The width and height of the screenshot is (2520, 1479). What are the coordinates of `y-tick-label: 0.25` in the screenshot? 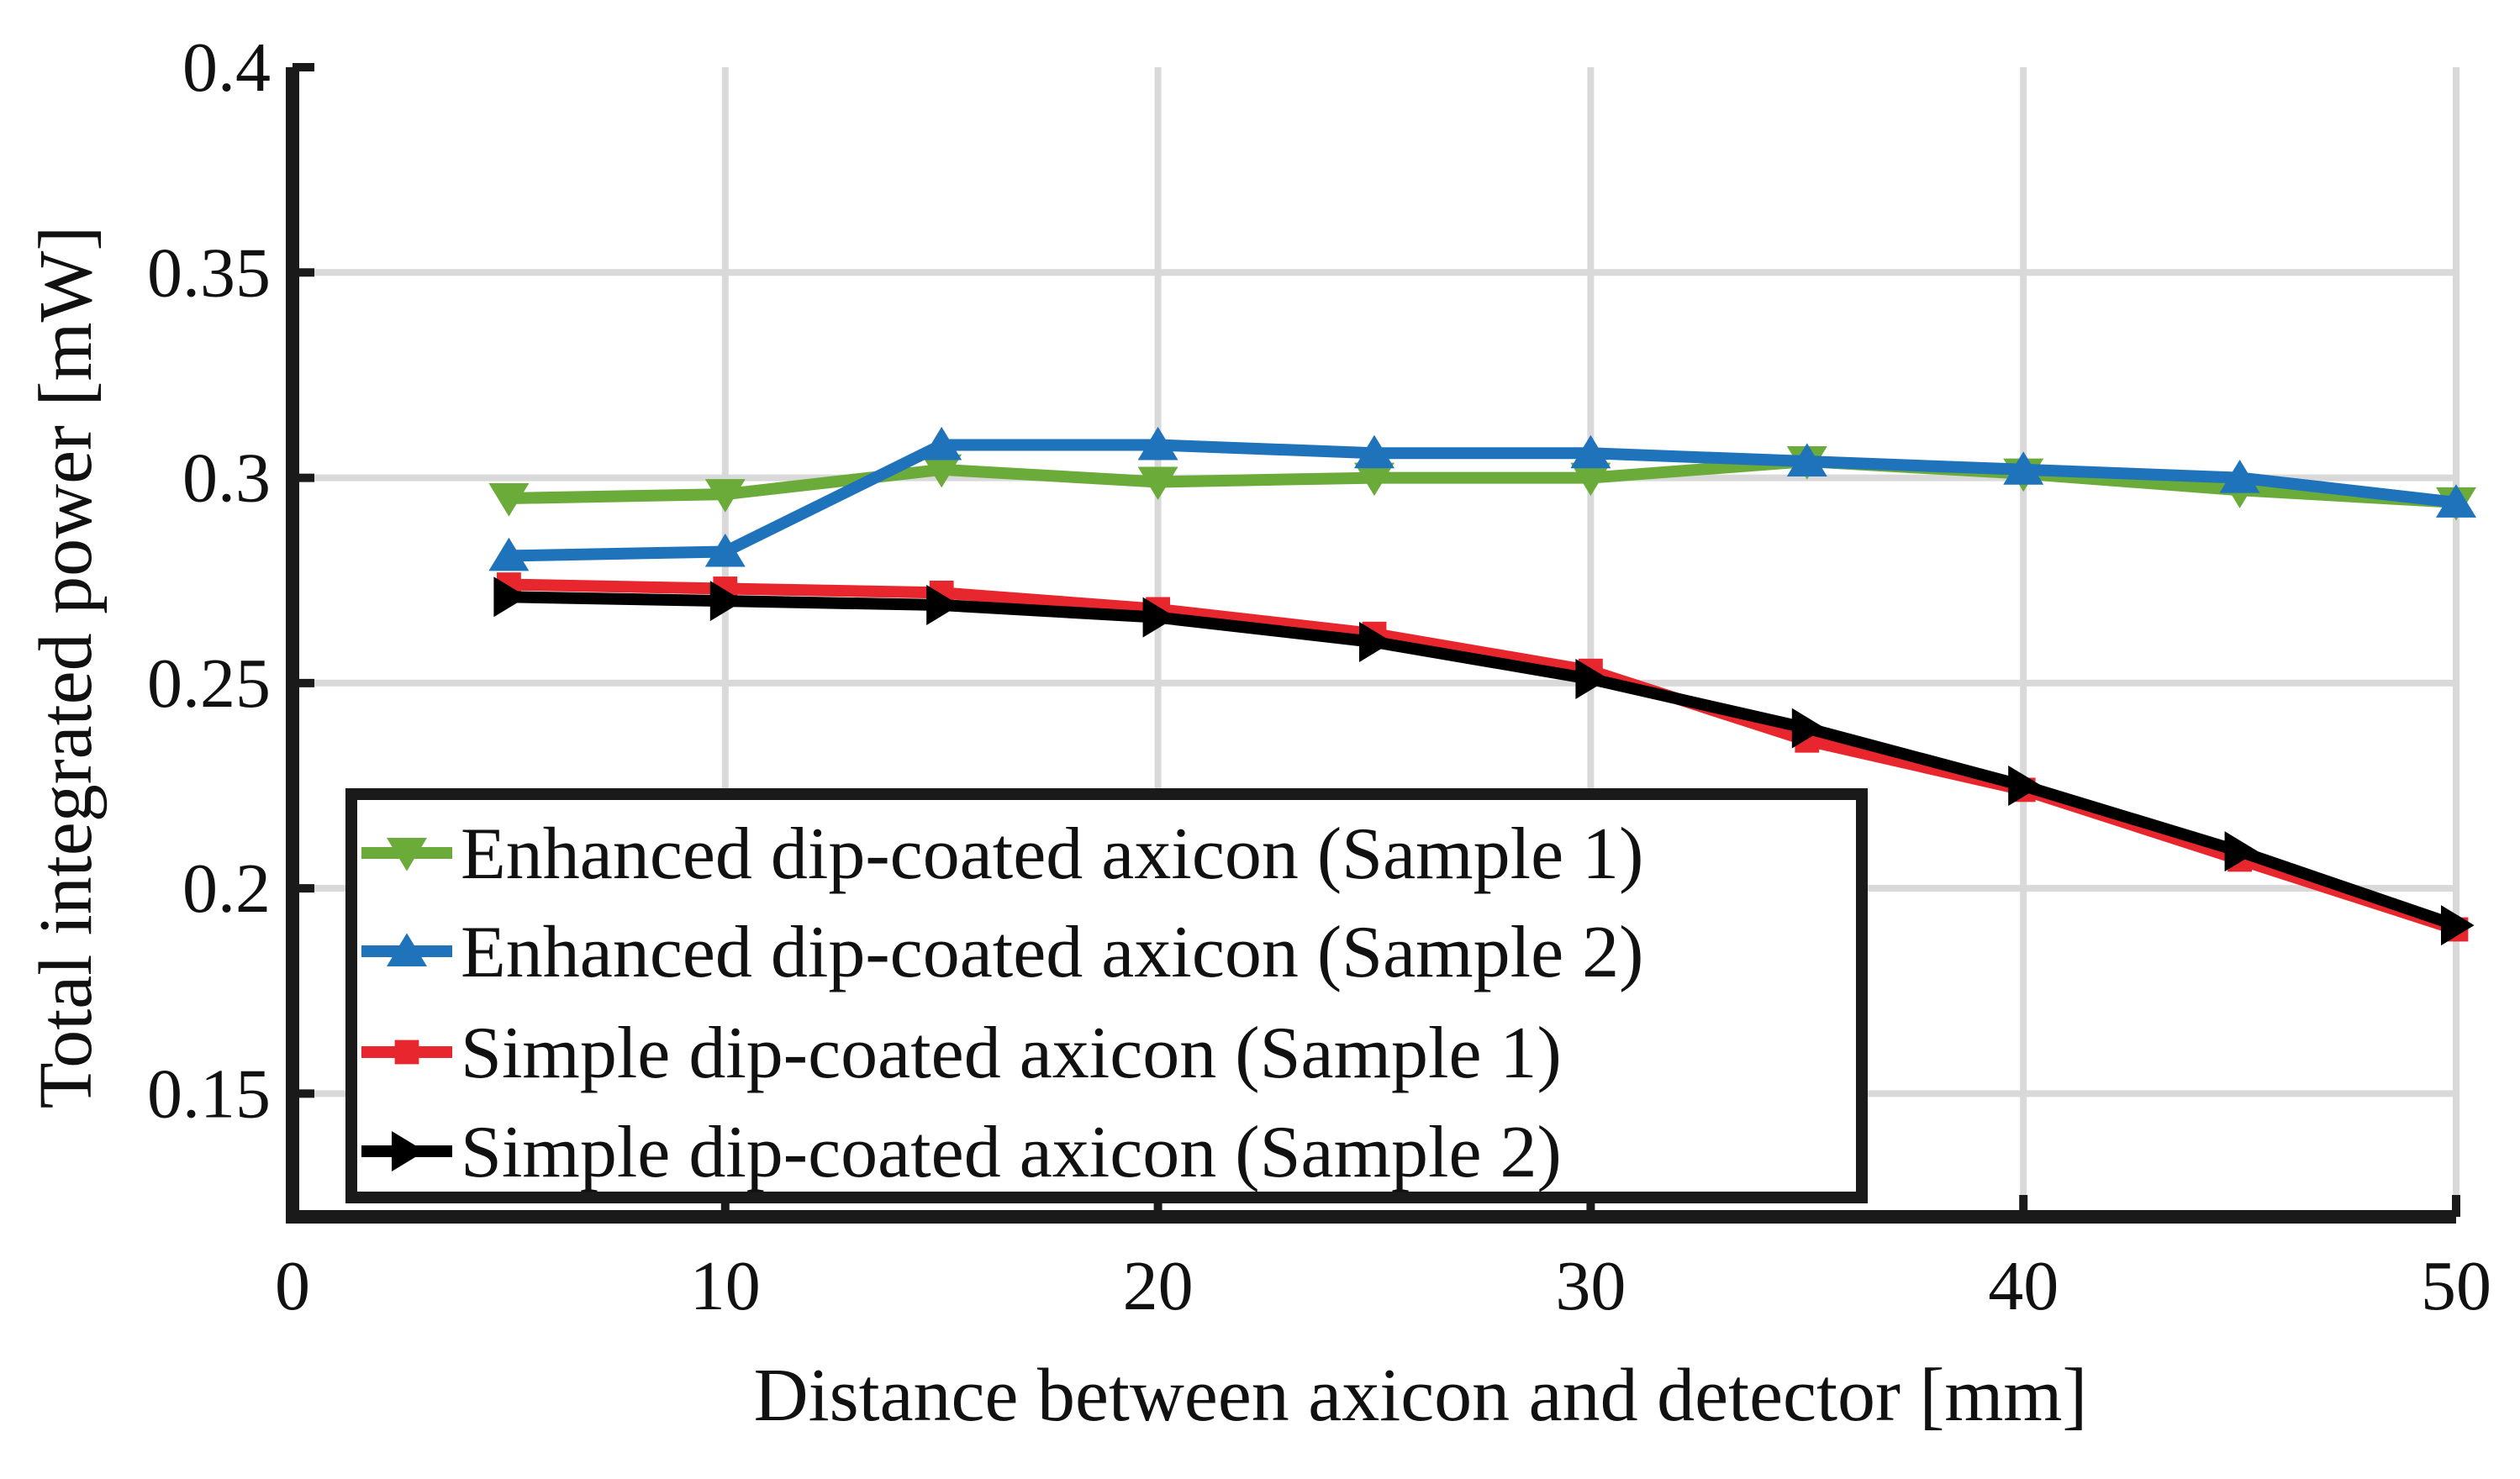 It's located at (209, 684).